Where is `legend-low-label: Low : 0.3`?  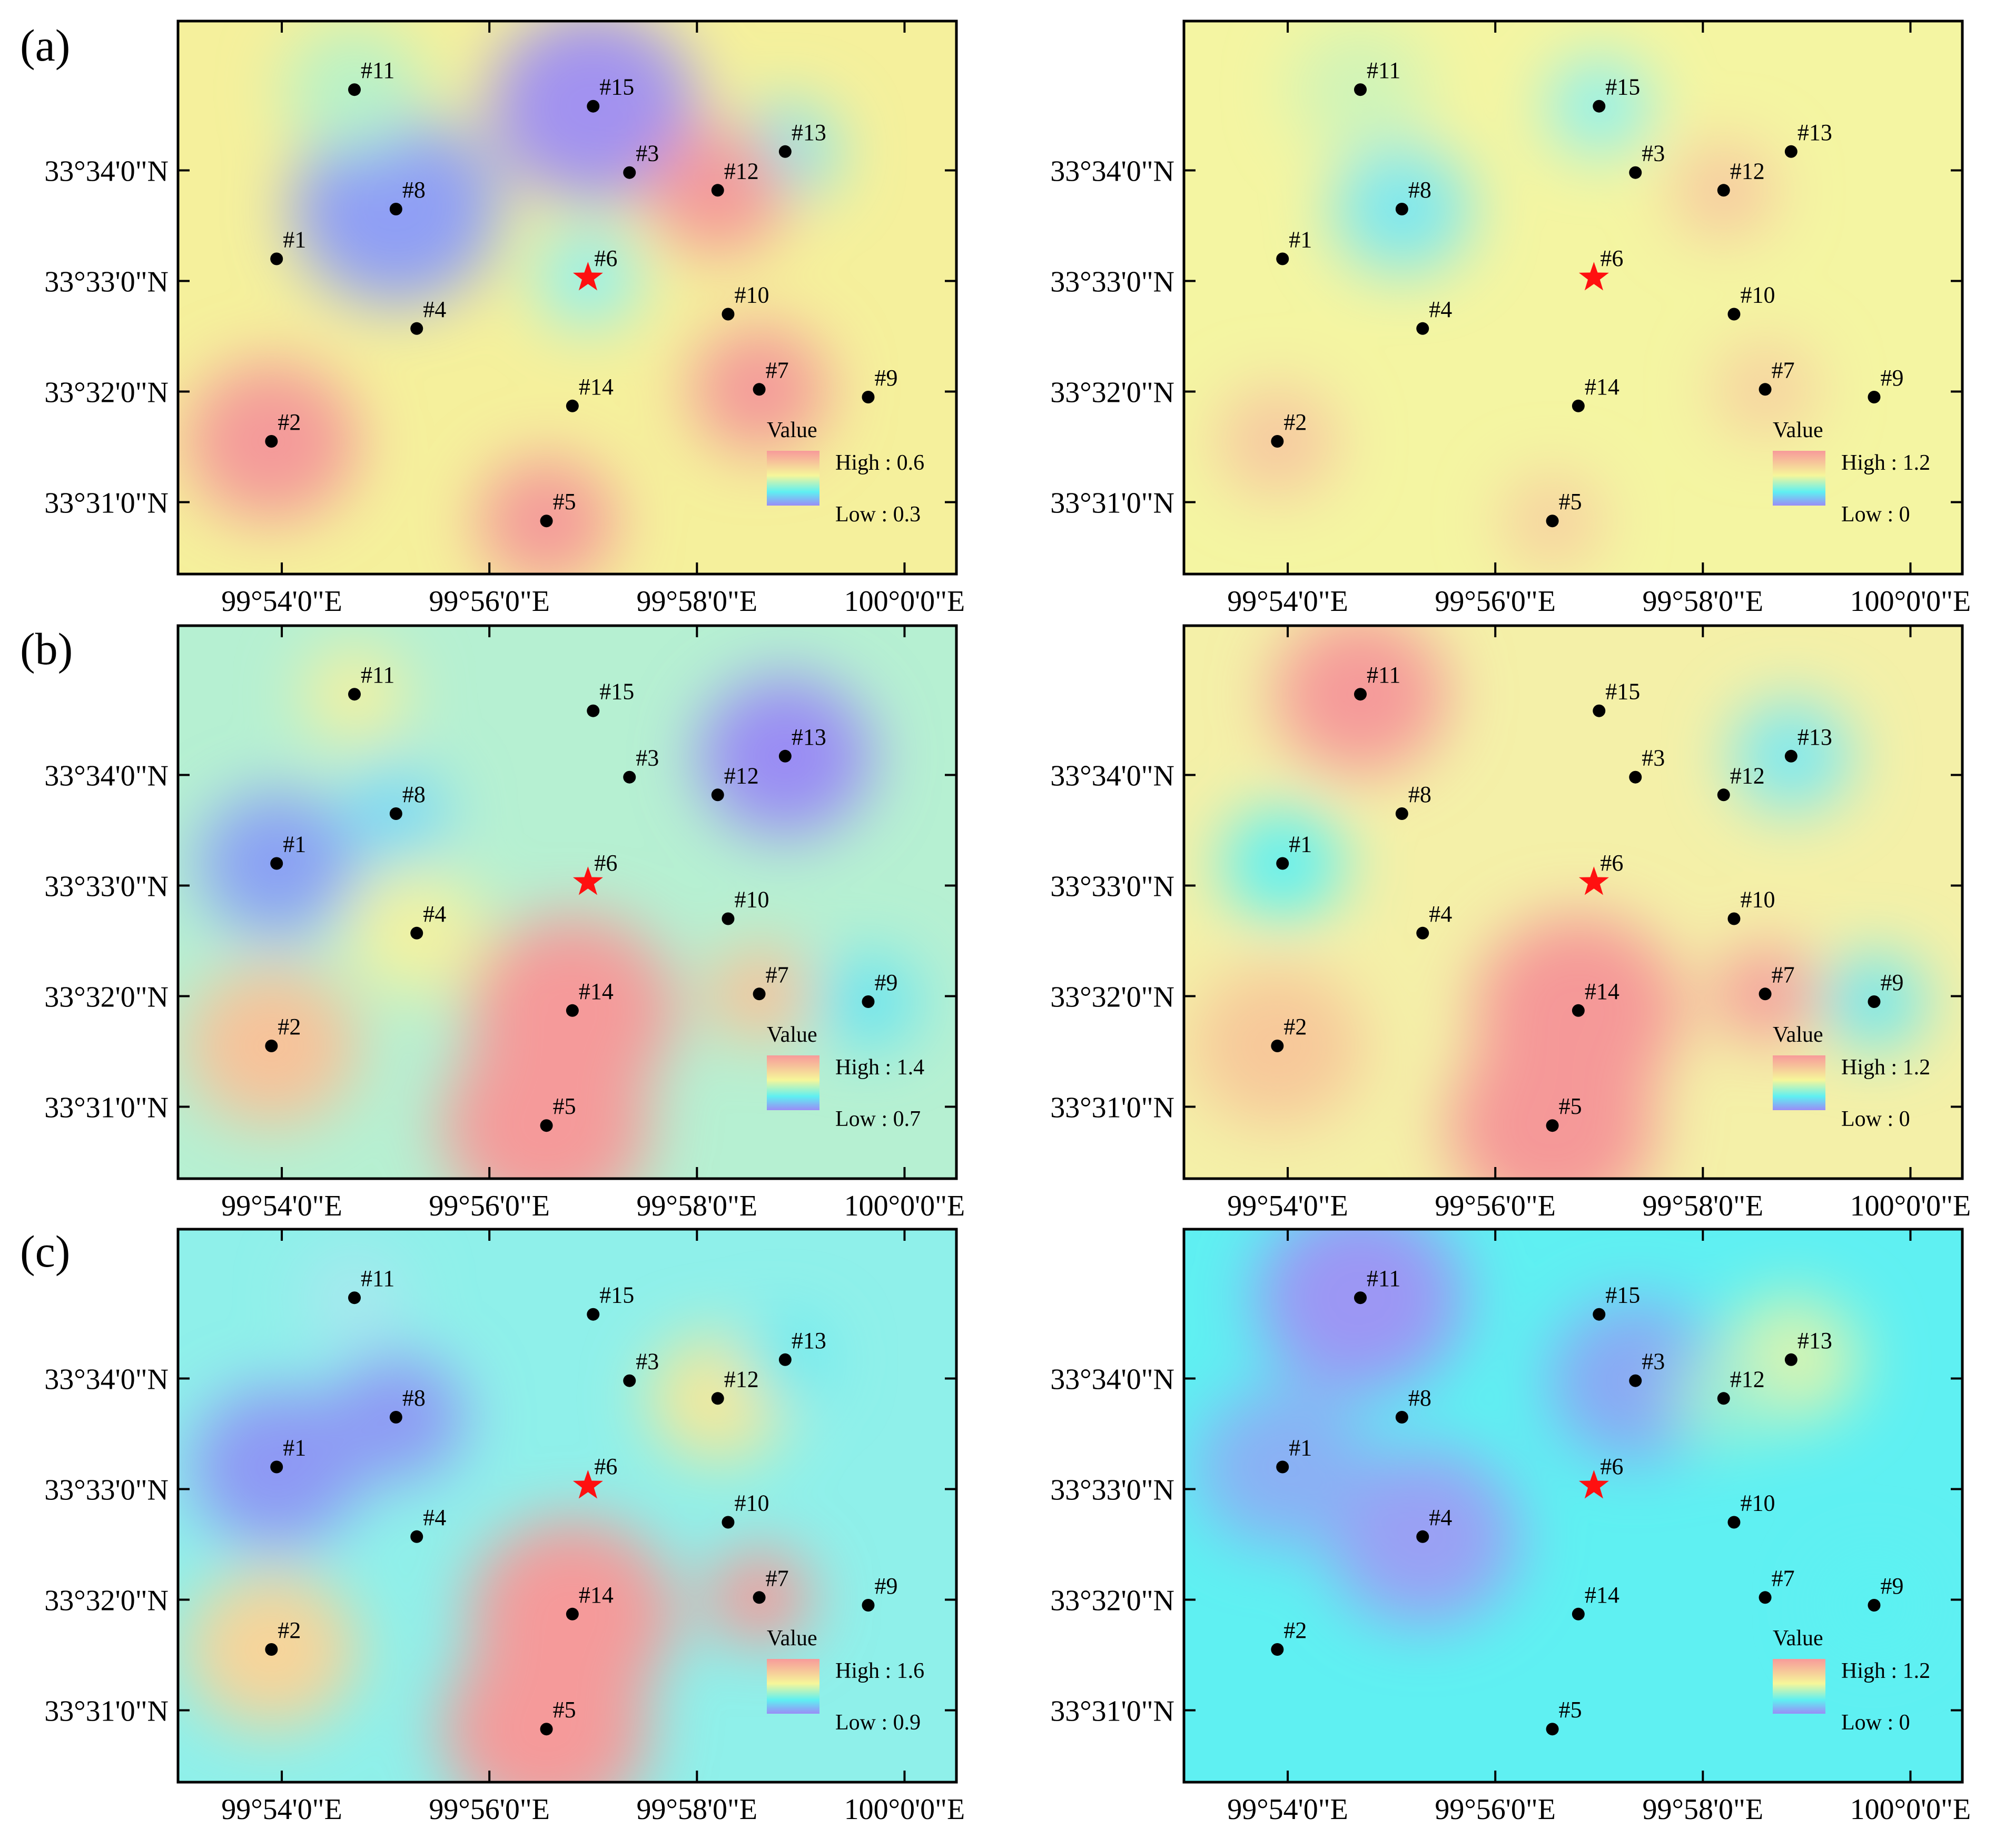 legend-low-label: Low : 0.3 is located at coordinates (878, 514).